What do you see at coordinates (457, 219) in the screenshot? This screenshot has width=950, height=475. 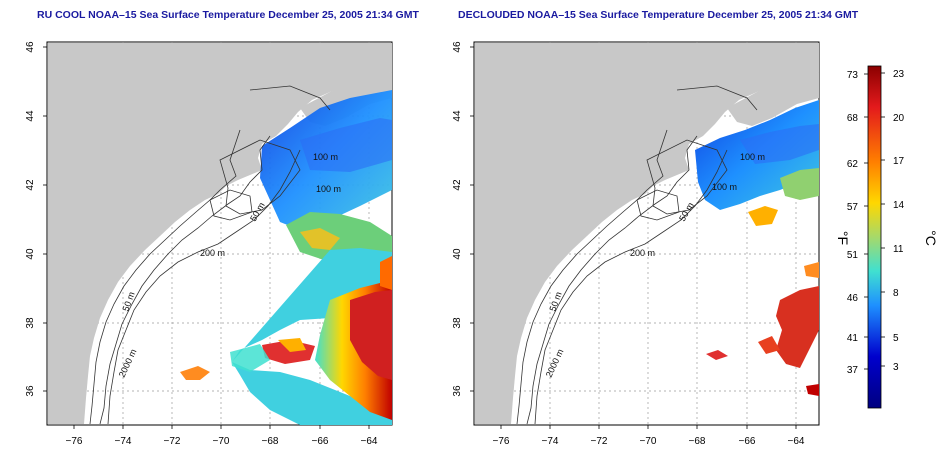 I see `right-lat-labels: 46 44 42 40 38 36` at bounding box center [457, 219].